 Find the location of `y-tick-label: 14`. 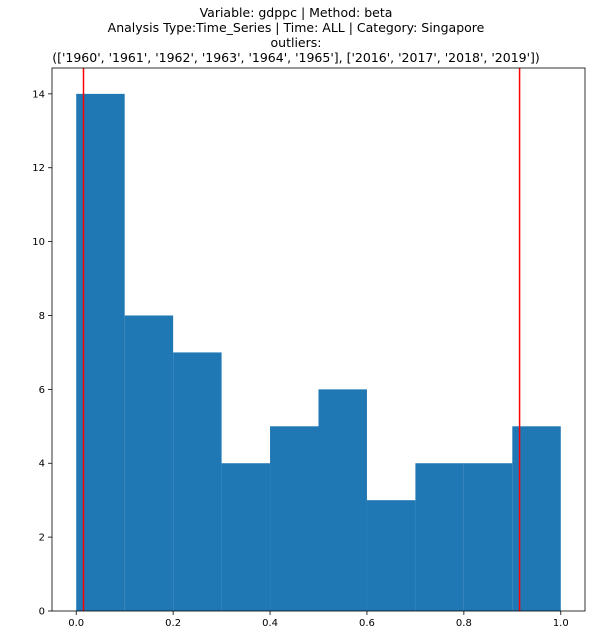

y-tick-label: 14 is located at coordinates (38, 94).